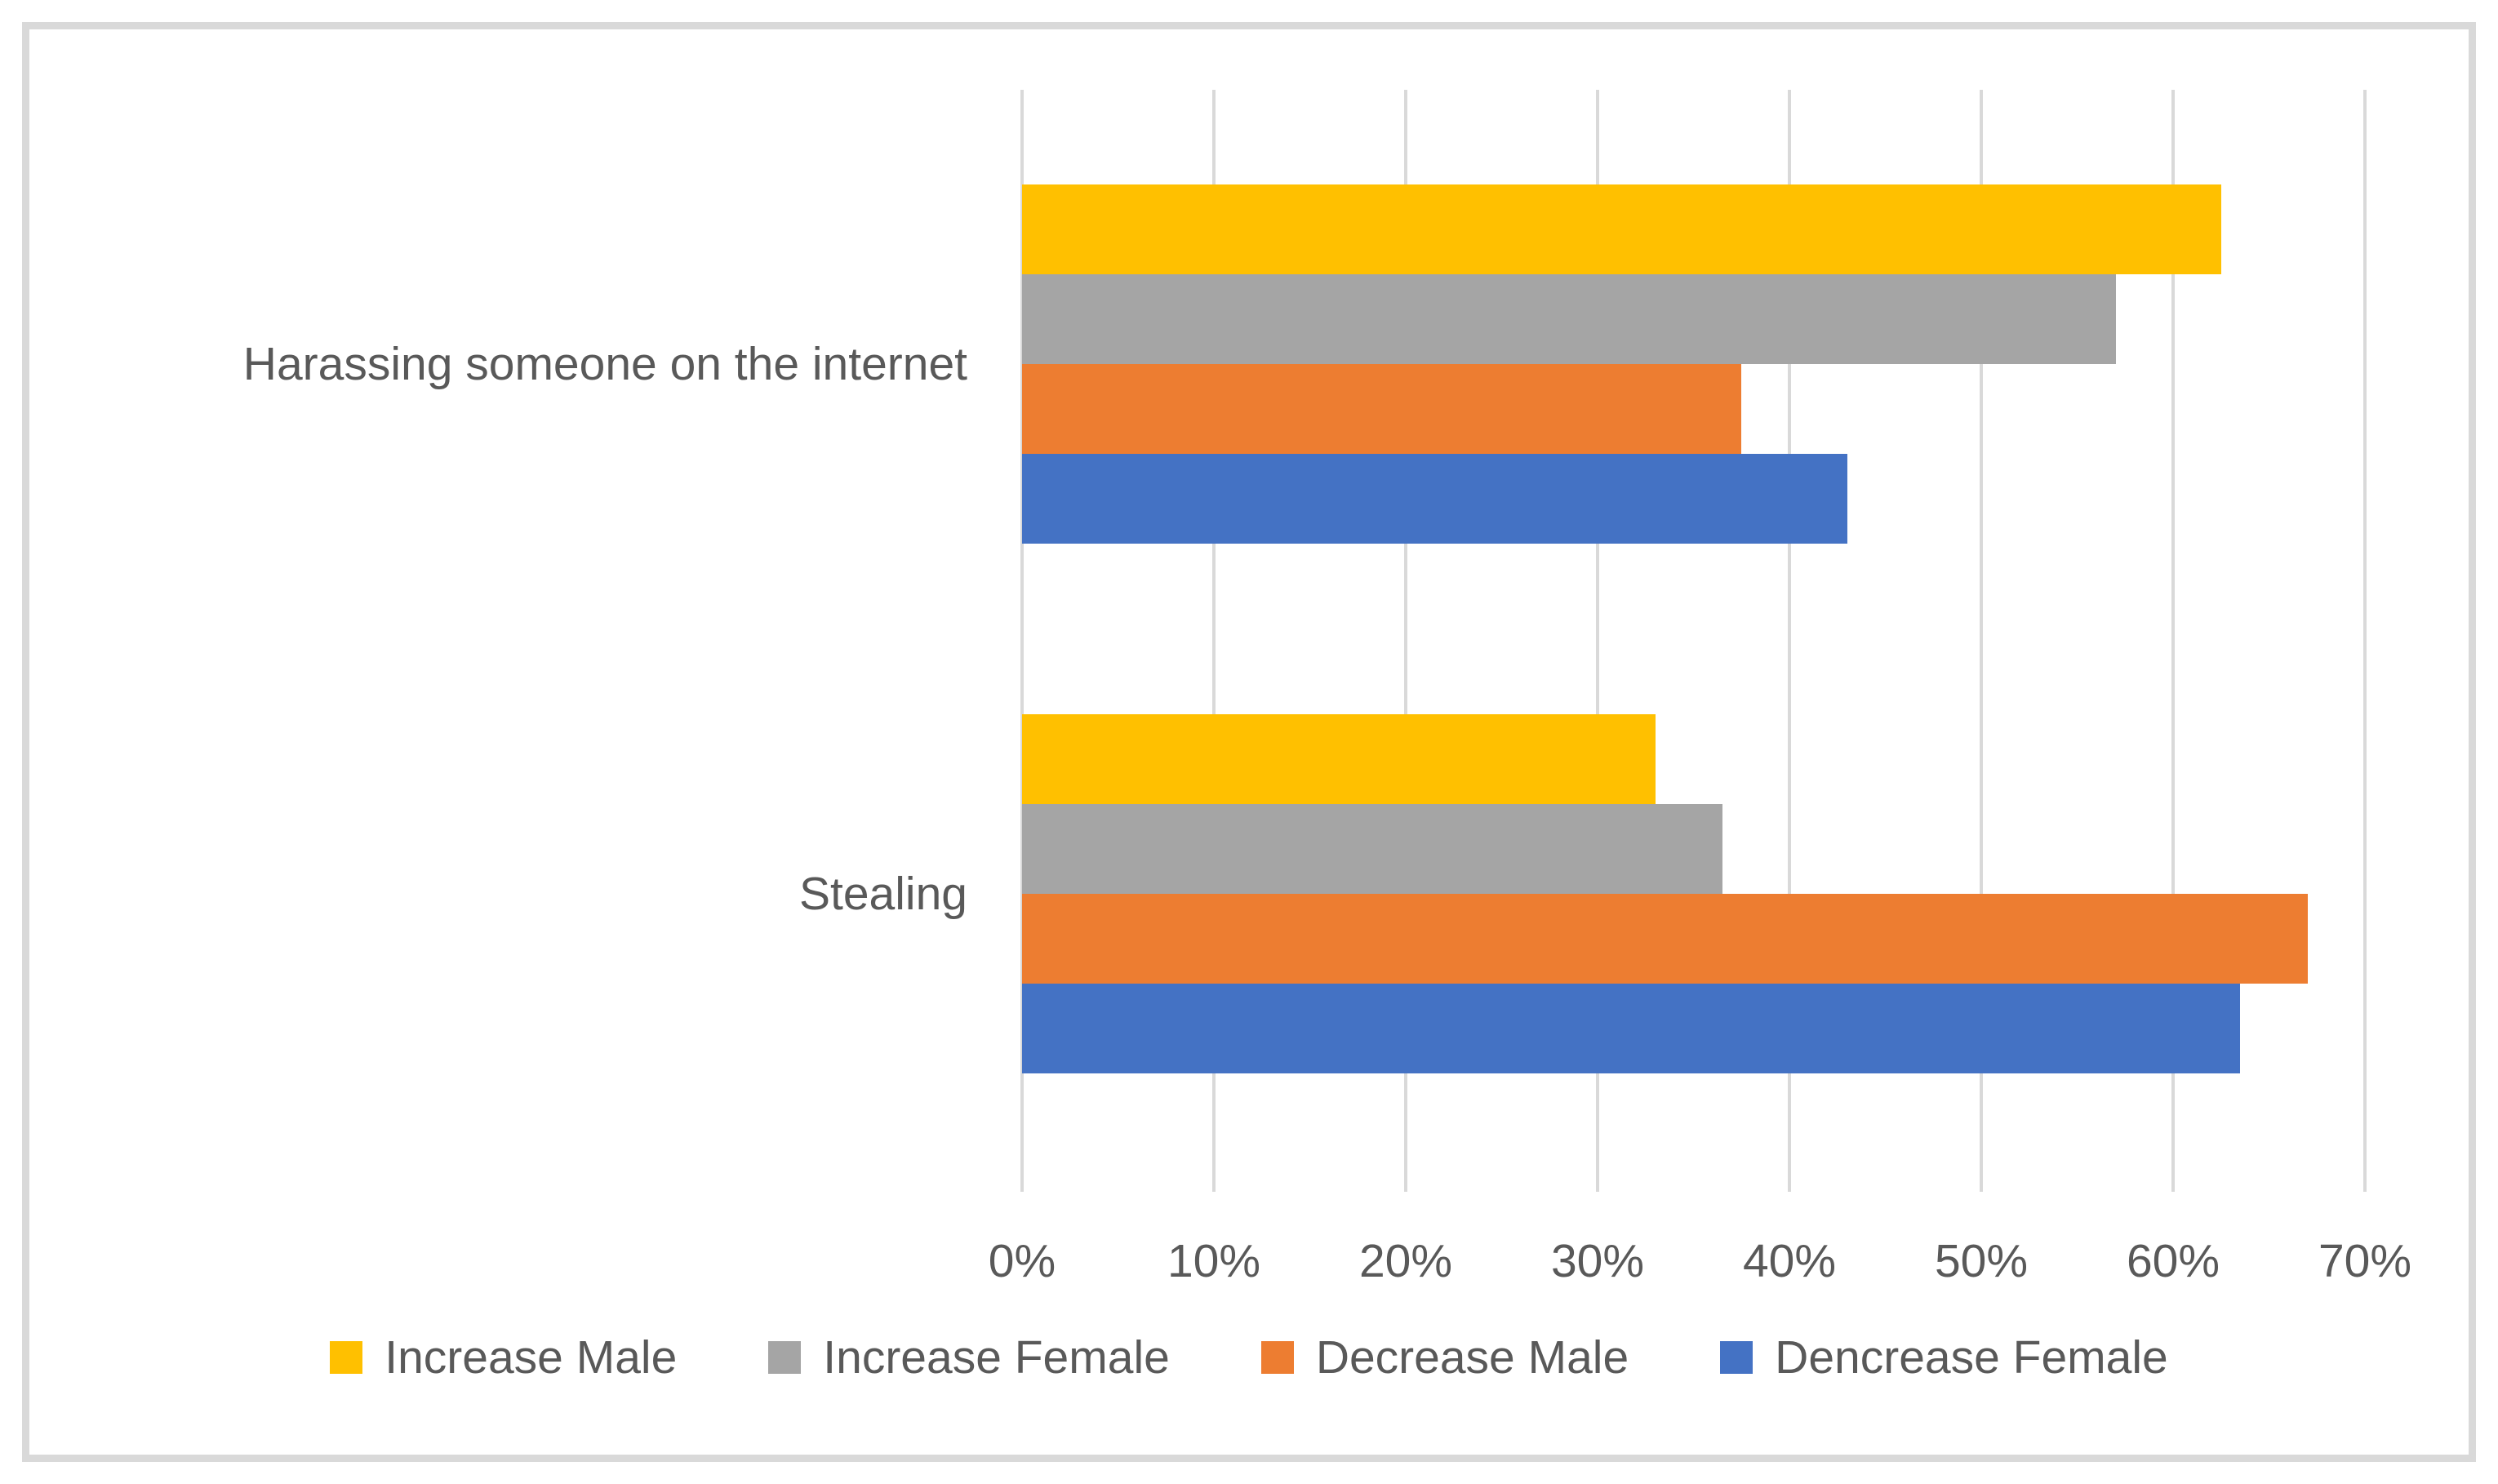  What do you see at coordinates (604, 364) in the screenshot?
I see `category-label-0: Harassing someone on the internet` at bounding box center [604, 364].